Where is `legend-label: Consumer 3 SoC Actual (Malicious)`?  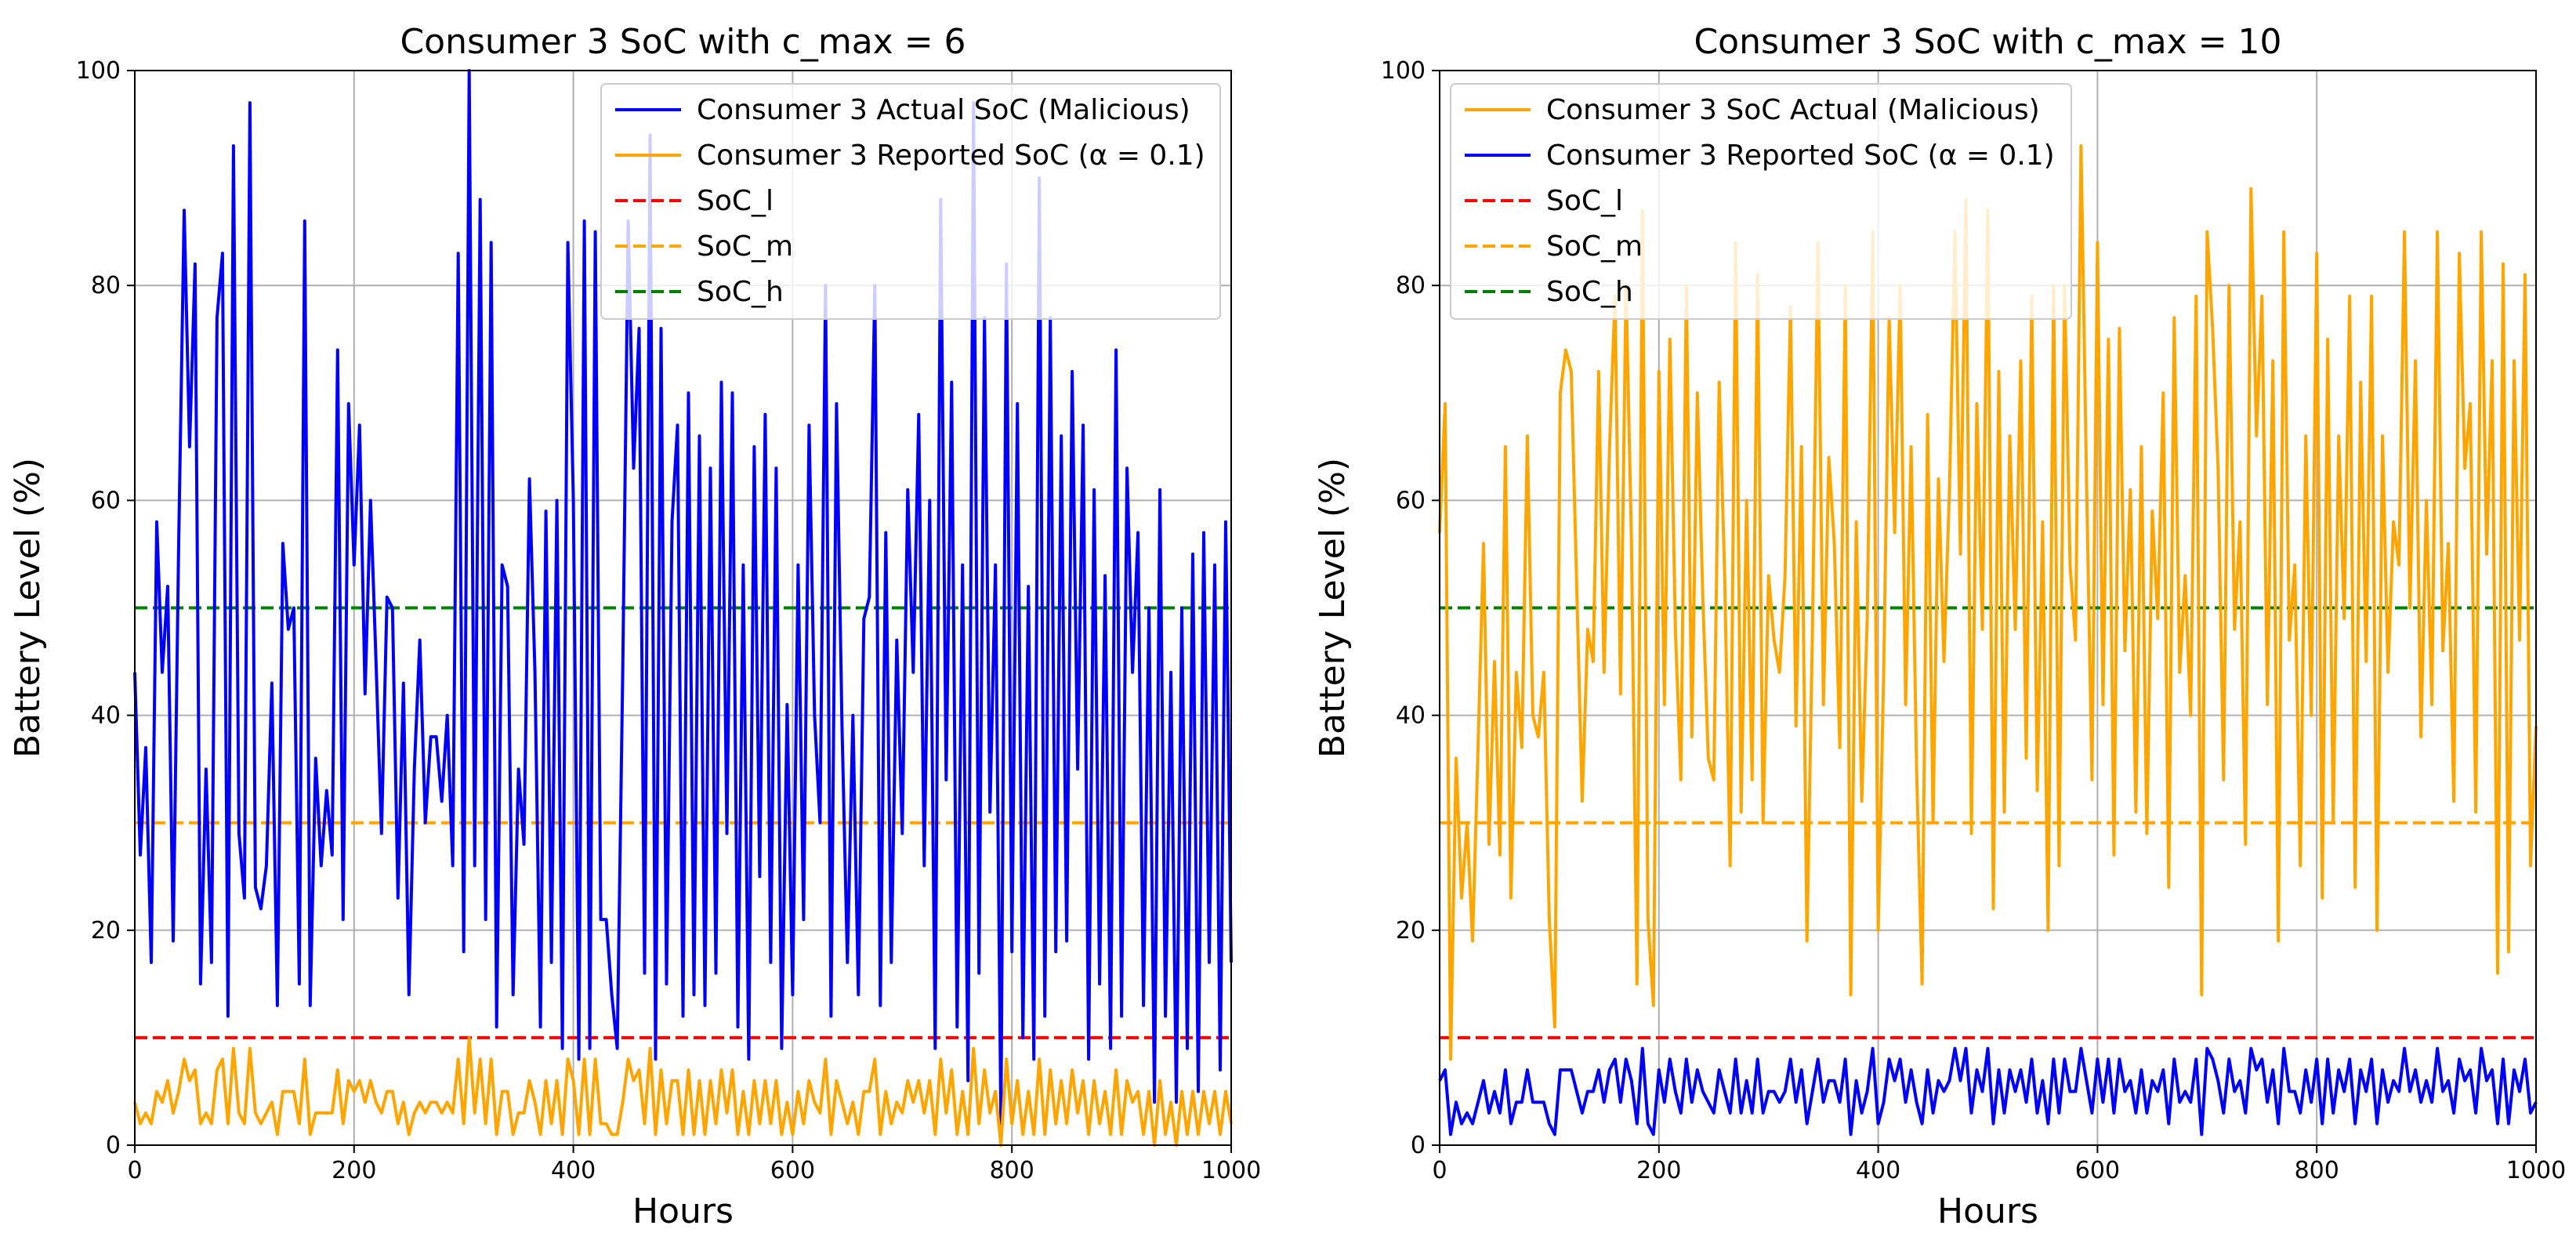 legend-label: Consumer 3 SoC Actual (Malicious) is located at coordinates (1793, 110).